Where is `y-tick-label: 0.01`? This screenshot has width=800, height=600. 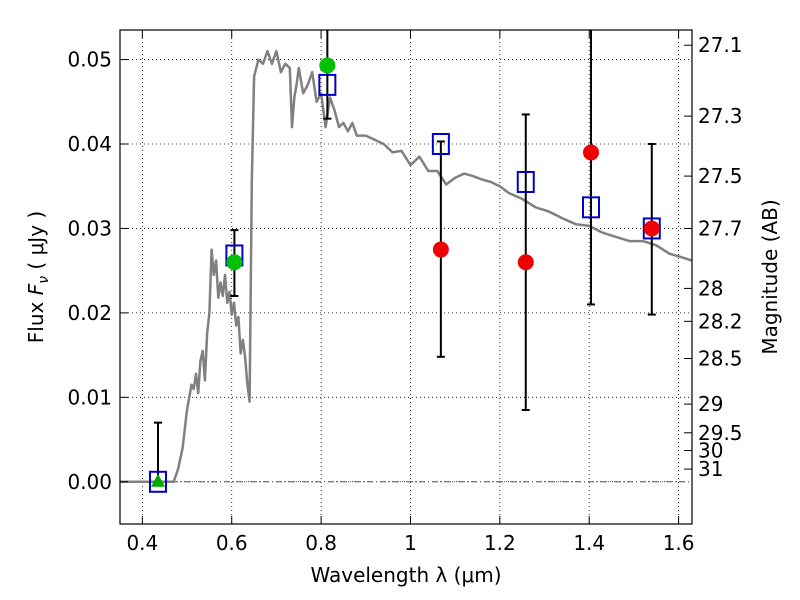 y-tick-label: 0.01 is located at coordinates (89, 397).